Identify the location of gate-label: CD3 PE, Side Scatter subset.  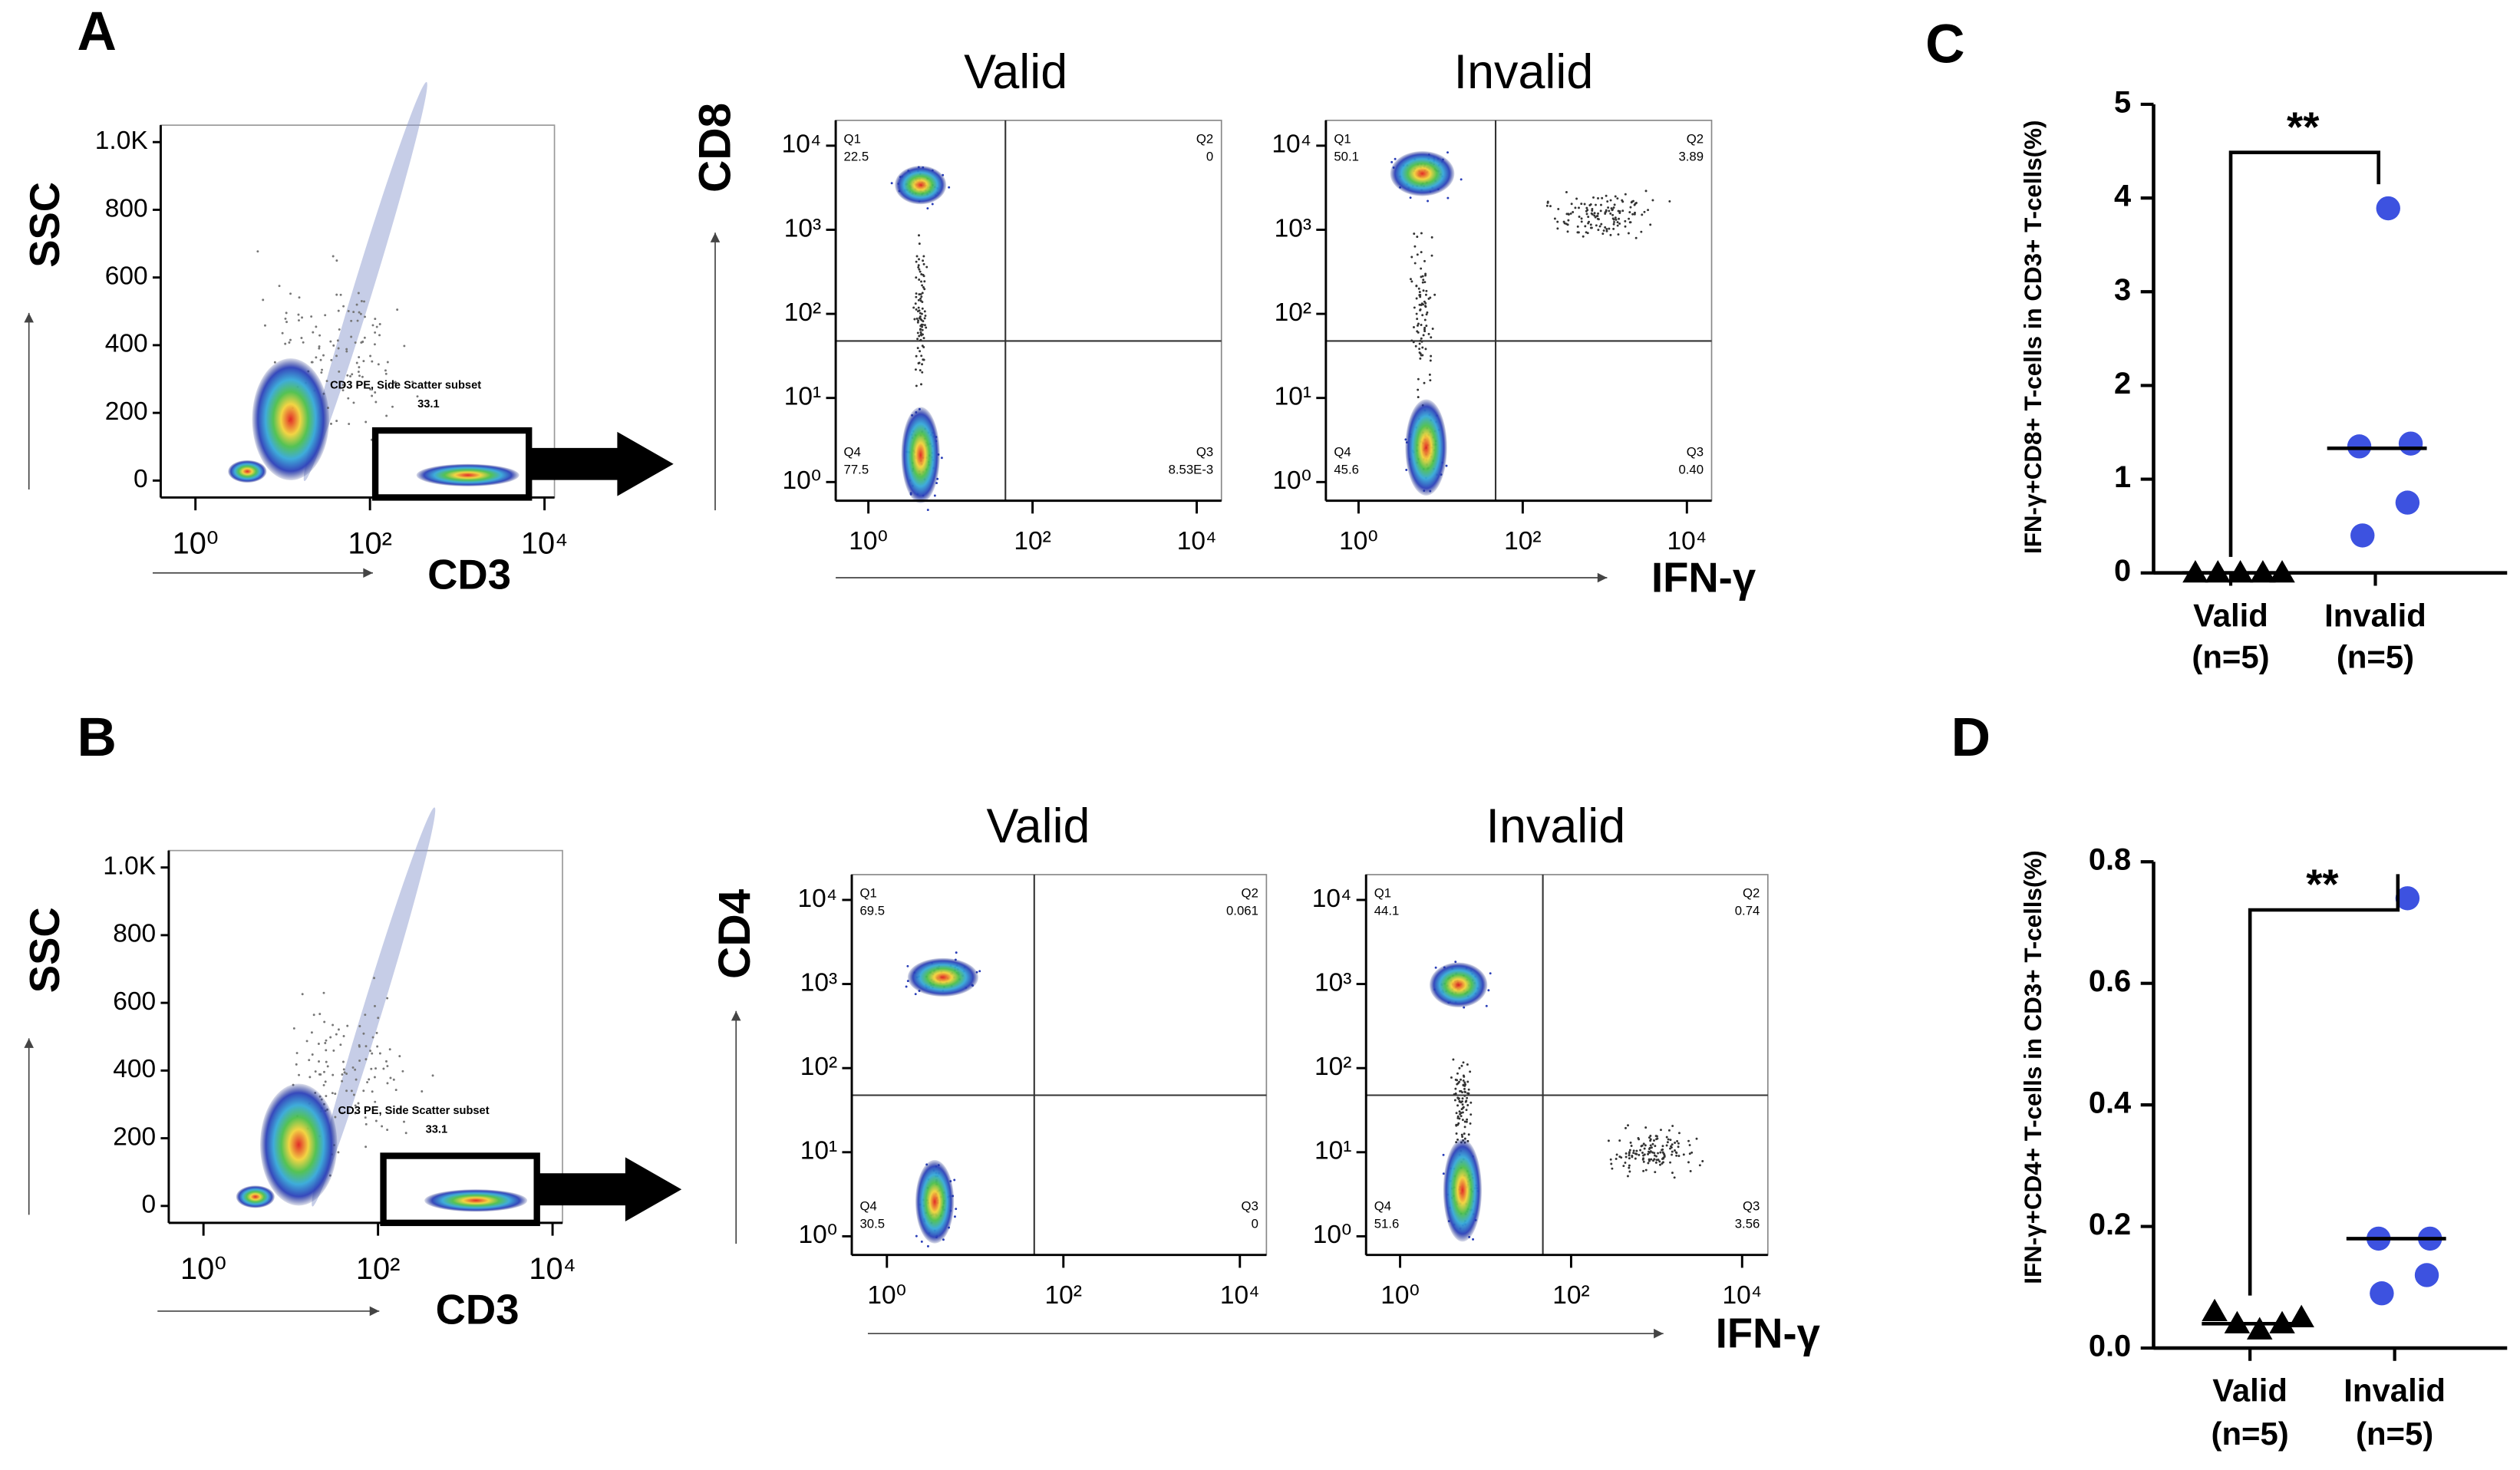
(414, 1111).